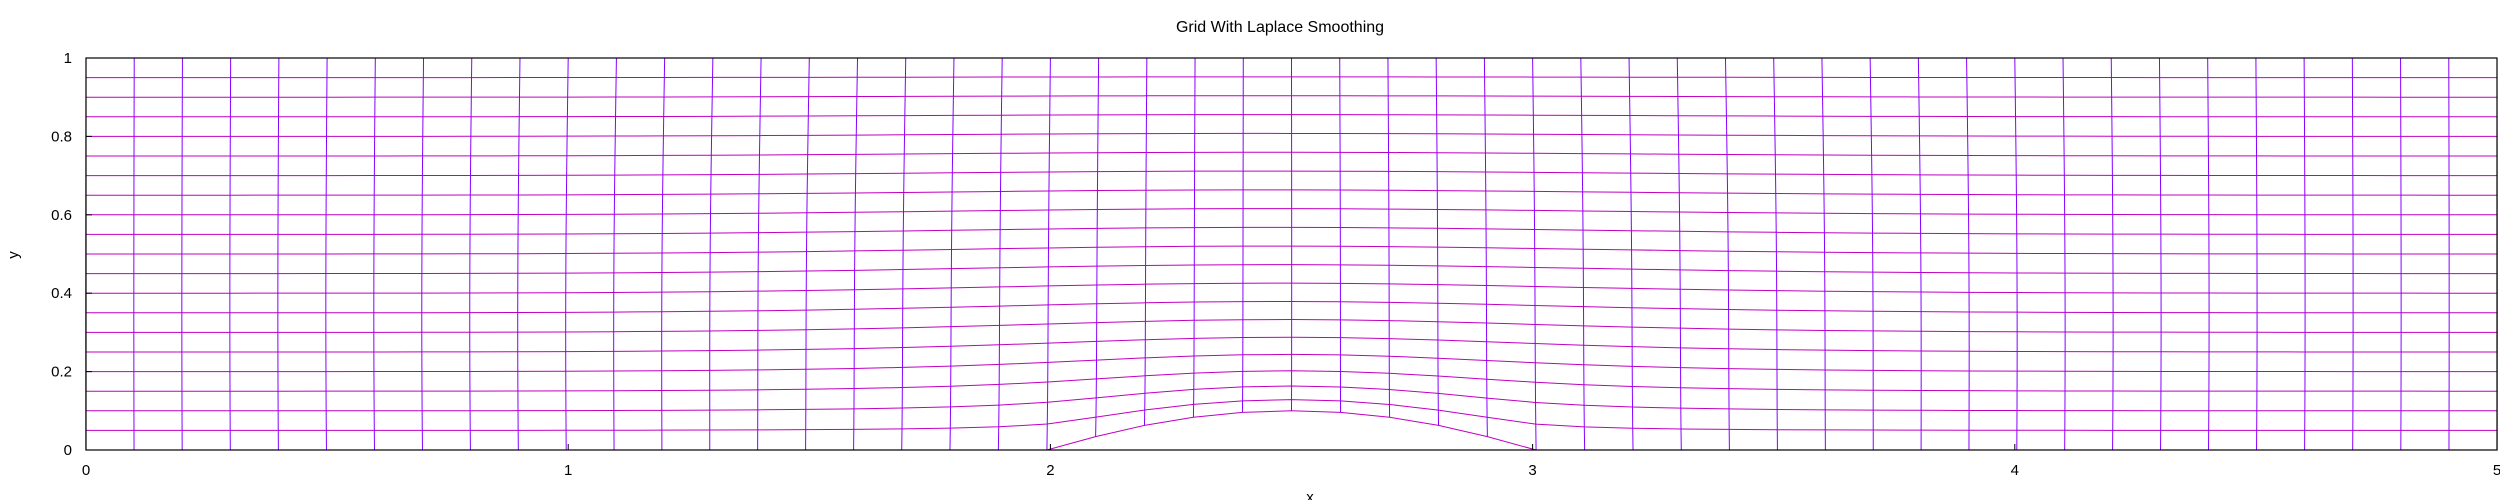 The image size is (2500, 500). I want to click on y-tick-label: 1, so click(68, 58).